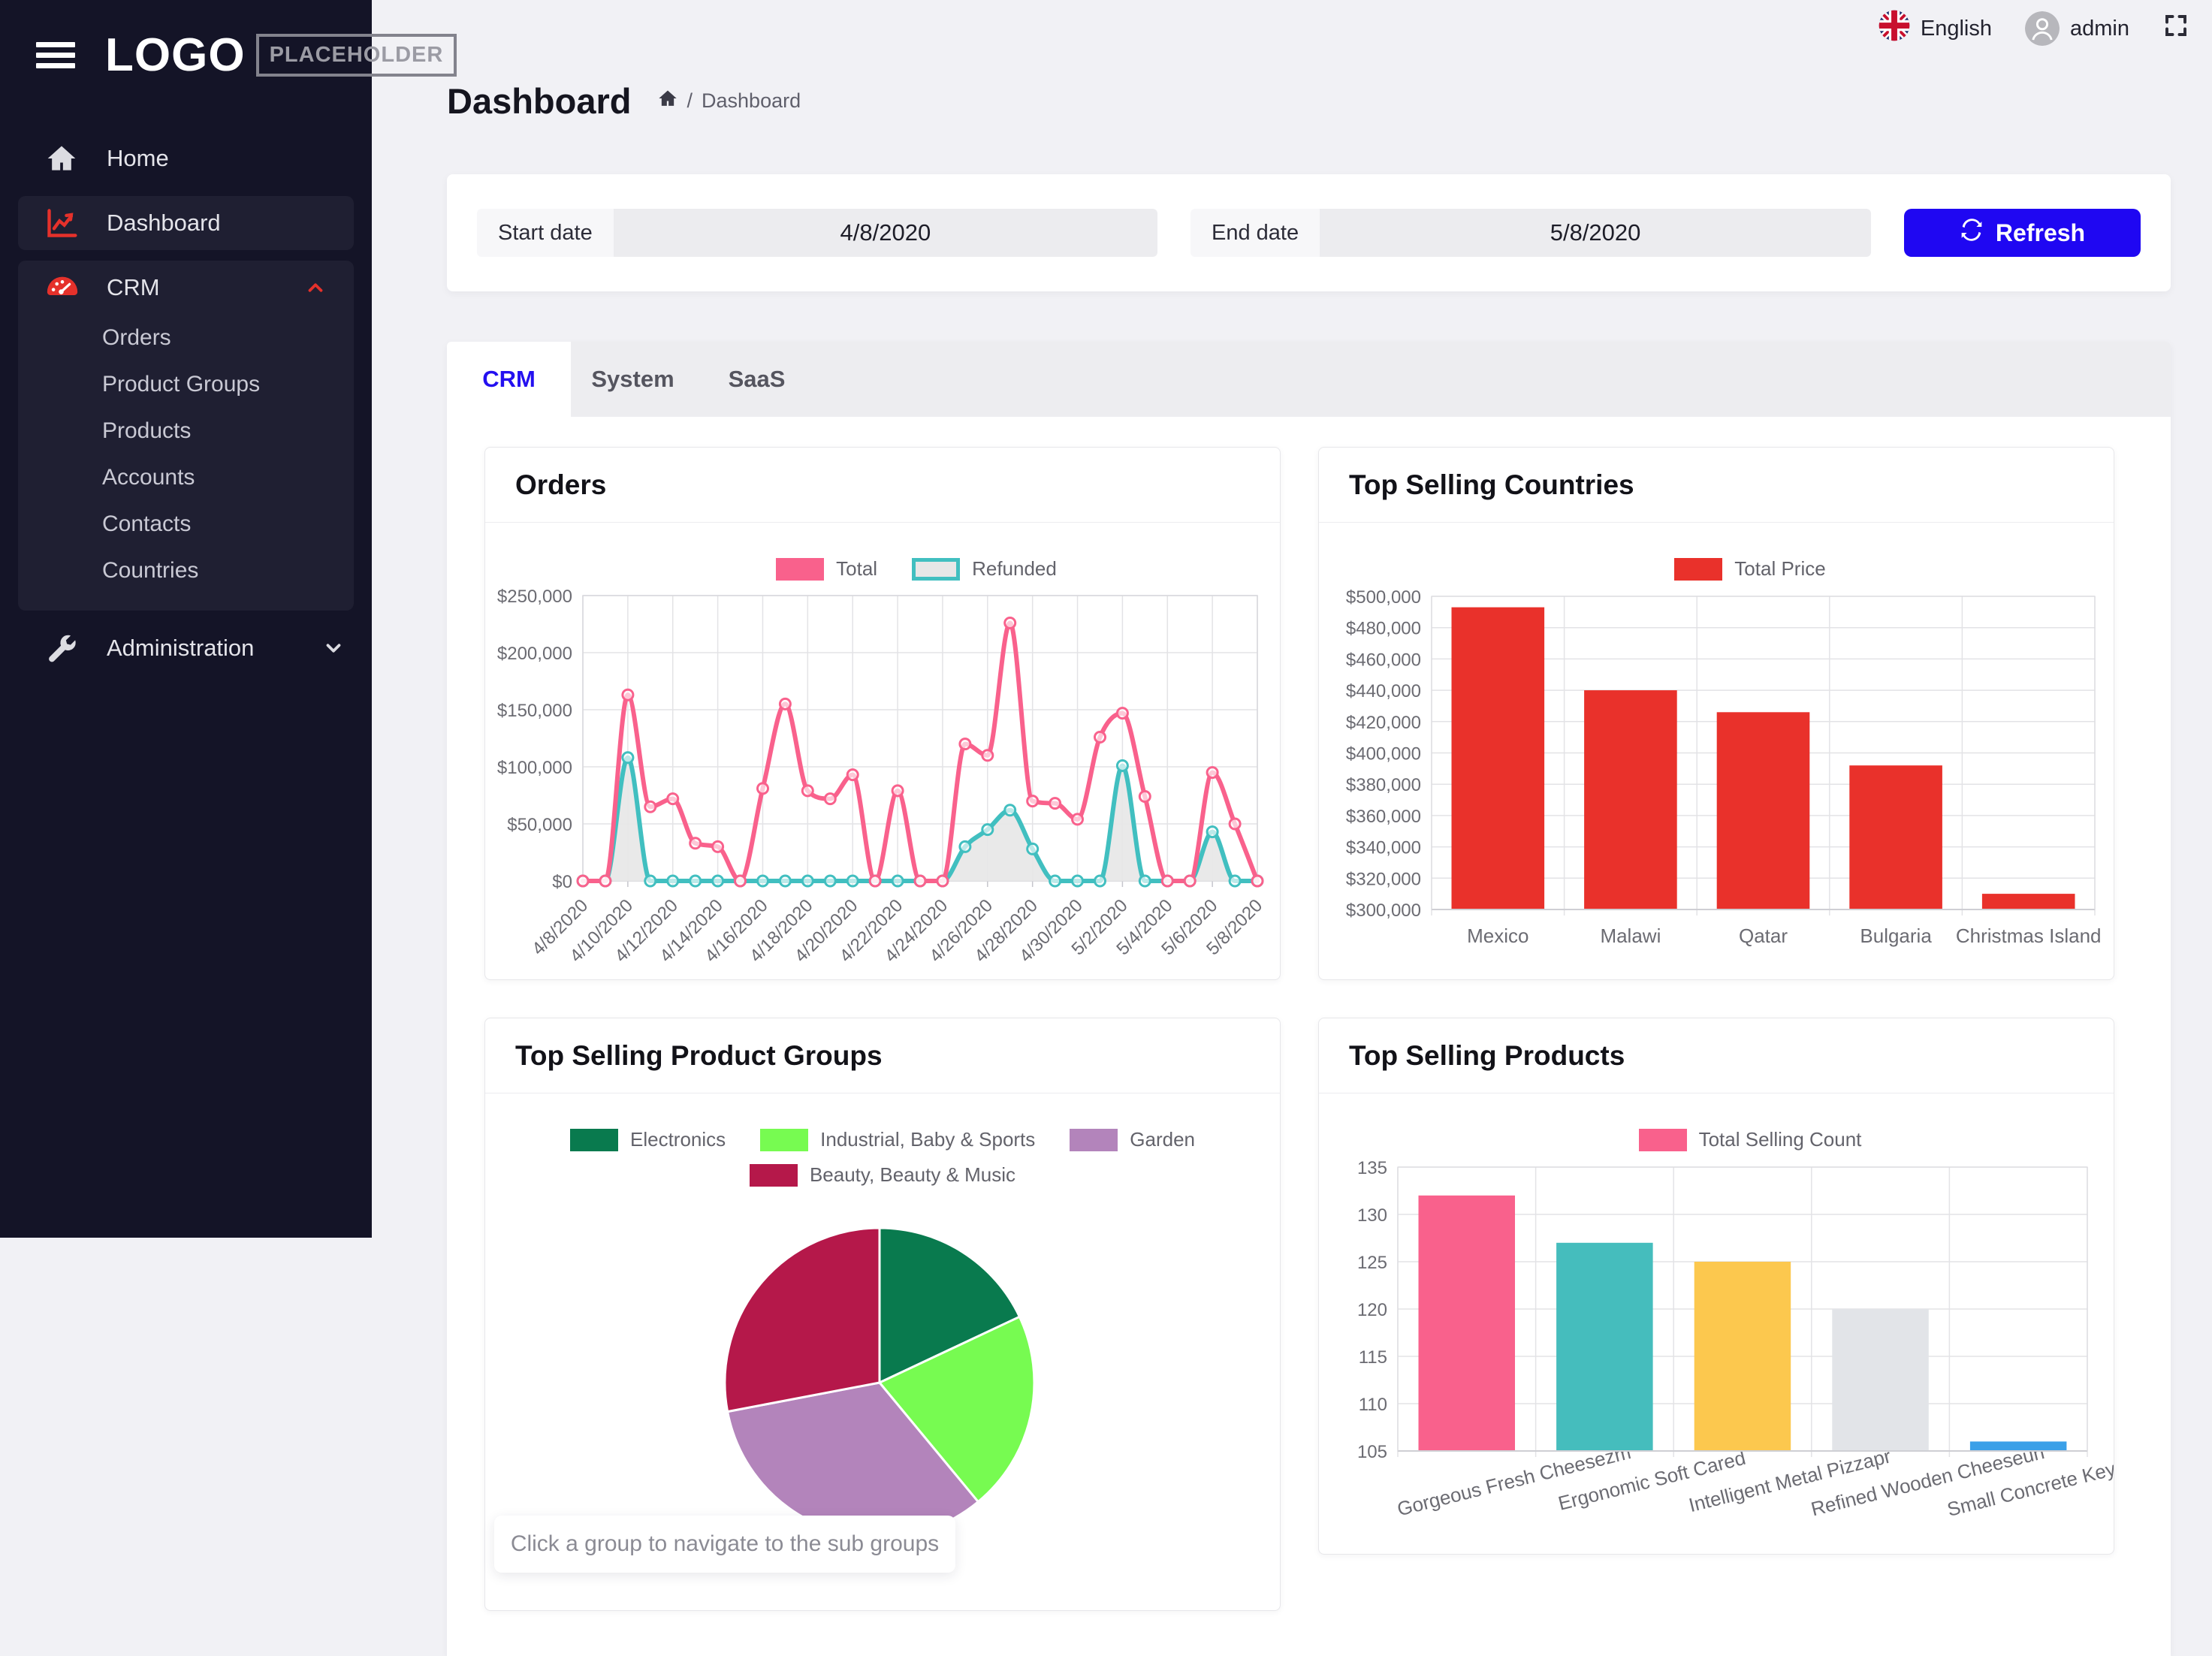 This screenshot has height=1656, width=2212. What do you see at coordinates (1383, 755) in the screenshot?
I see `svg-text: $400,000` at bounding box center [1383, 755].